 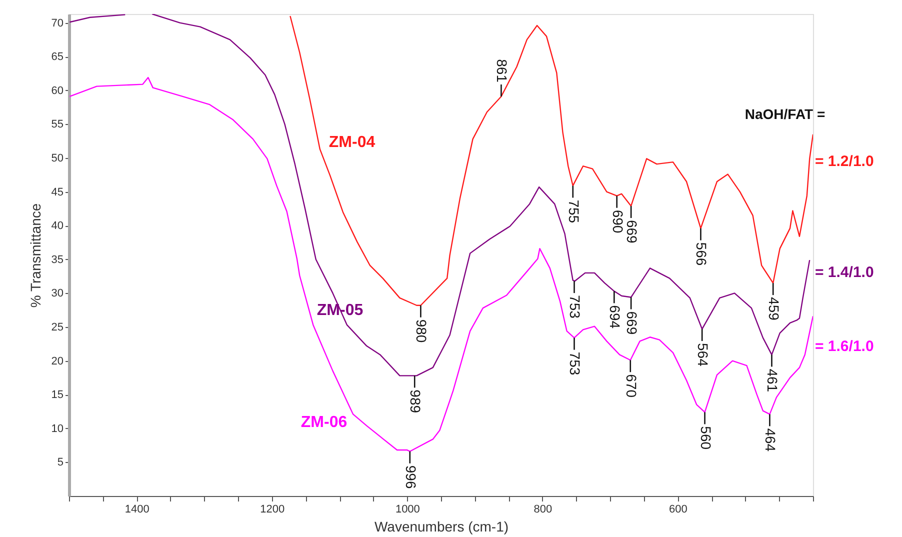 What do you see at coordinates (57, 124) in the screenshot?
I see `y-tick-label: 55` at bounding box center [57, 124].